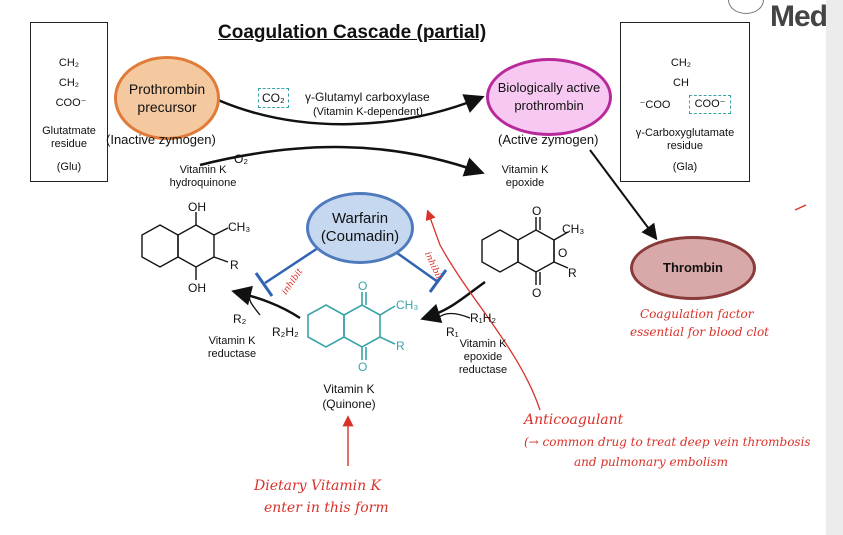  Describe the element at coordinates (197, 207) in the screenshot. I see `hq-oh-top: OH` at that location.